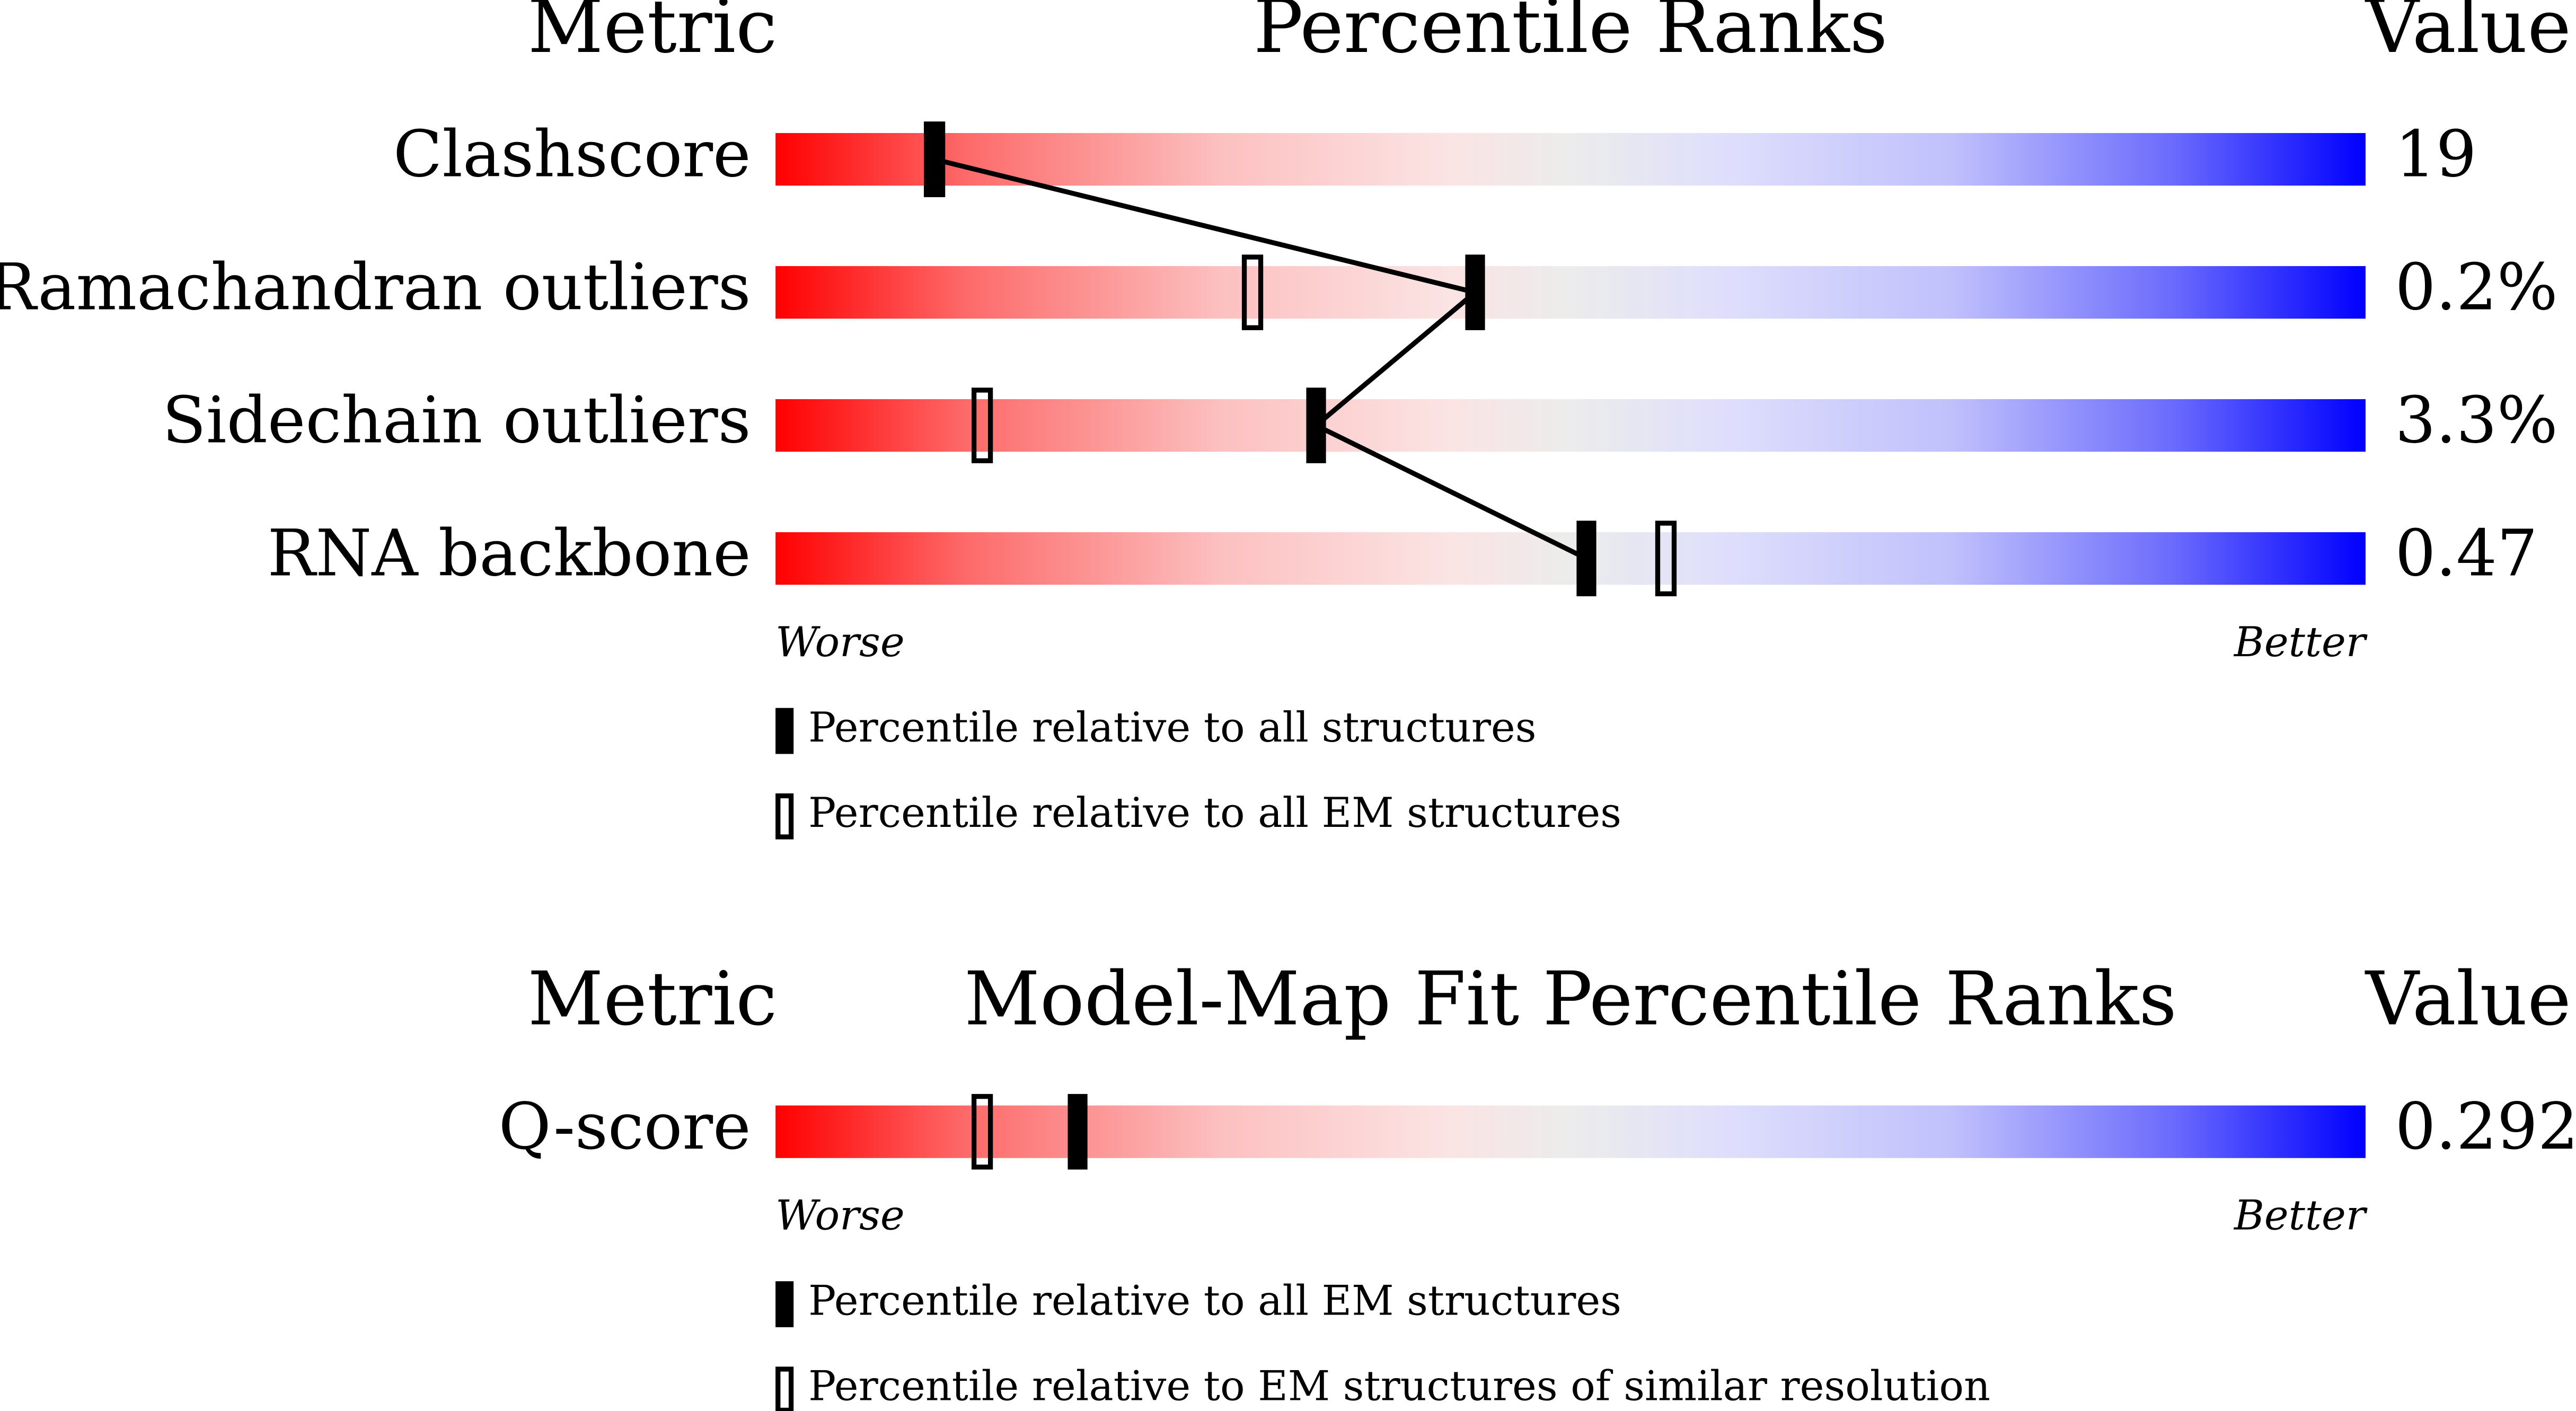  Describe the element at coordinates (1260, 359) in the screenshot. I see `connector-line` at that location.